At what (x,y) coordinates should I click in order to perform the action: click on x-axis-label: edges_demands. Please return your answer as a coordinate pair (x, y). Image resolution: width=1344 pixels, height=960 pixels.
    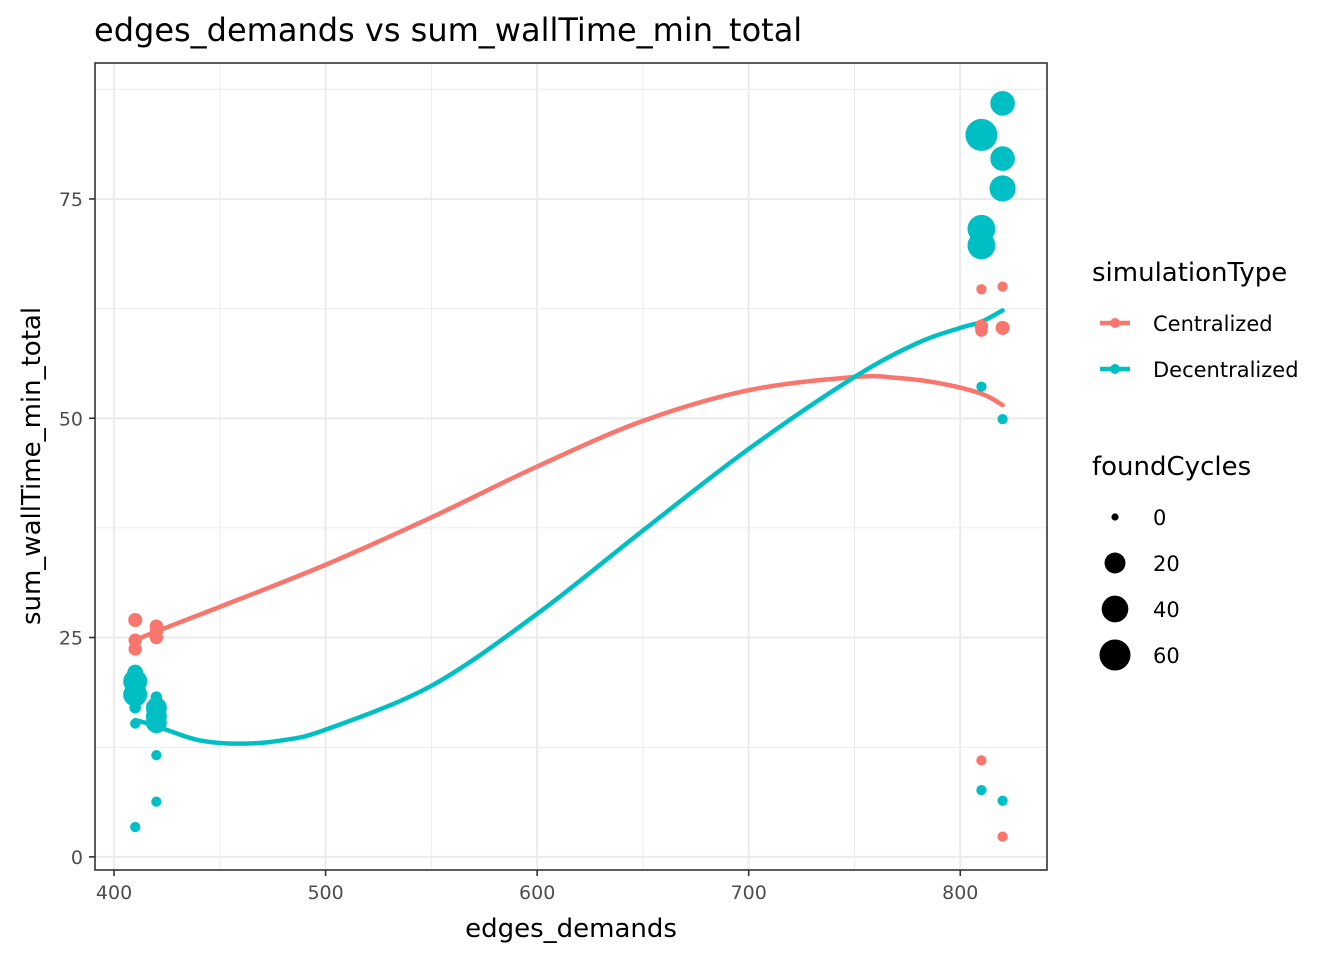
    Looking at the image, I should click on (571, 929).